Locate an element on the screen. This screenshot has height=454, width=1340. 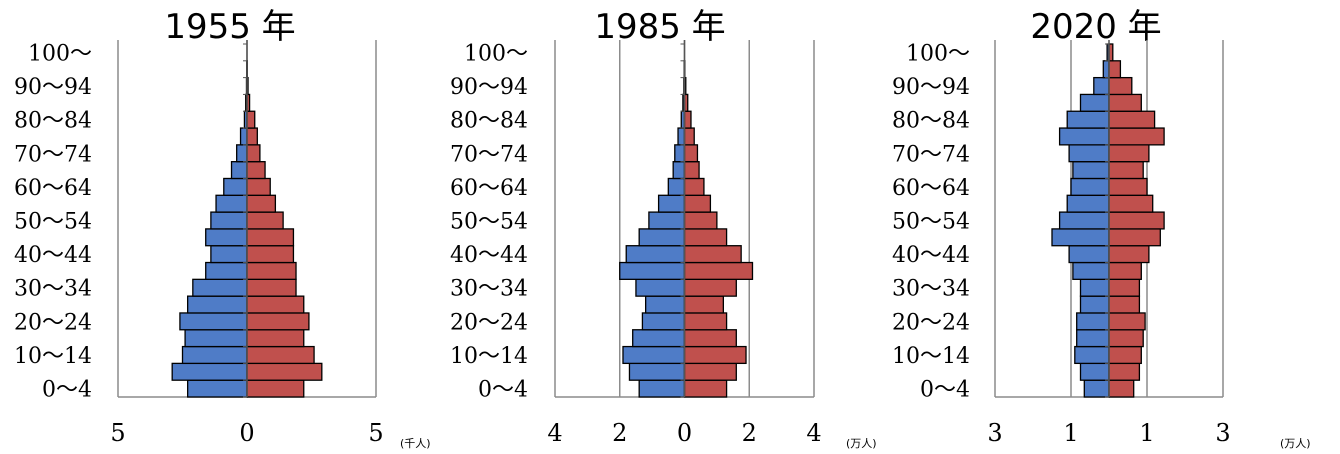
age-label: 70〜74 is located at coordinates (53, 154).